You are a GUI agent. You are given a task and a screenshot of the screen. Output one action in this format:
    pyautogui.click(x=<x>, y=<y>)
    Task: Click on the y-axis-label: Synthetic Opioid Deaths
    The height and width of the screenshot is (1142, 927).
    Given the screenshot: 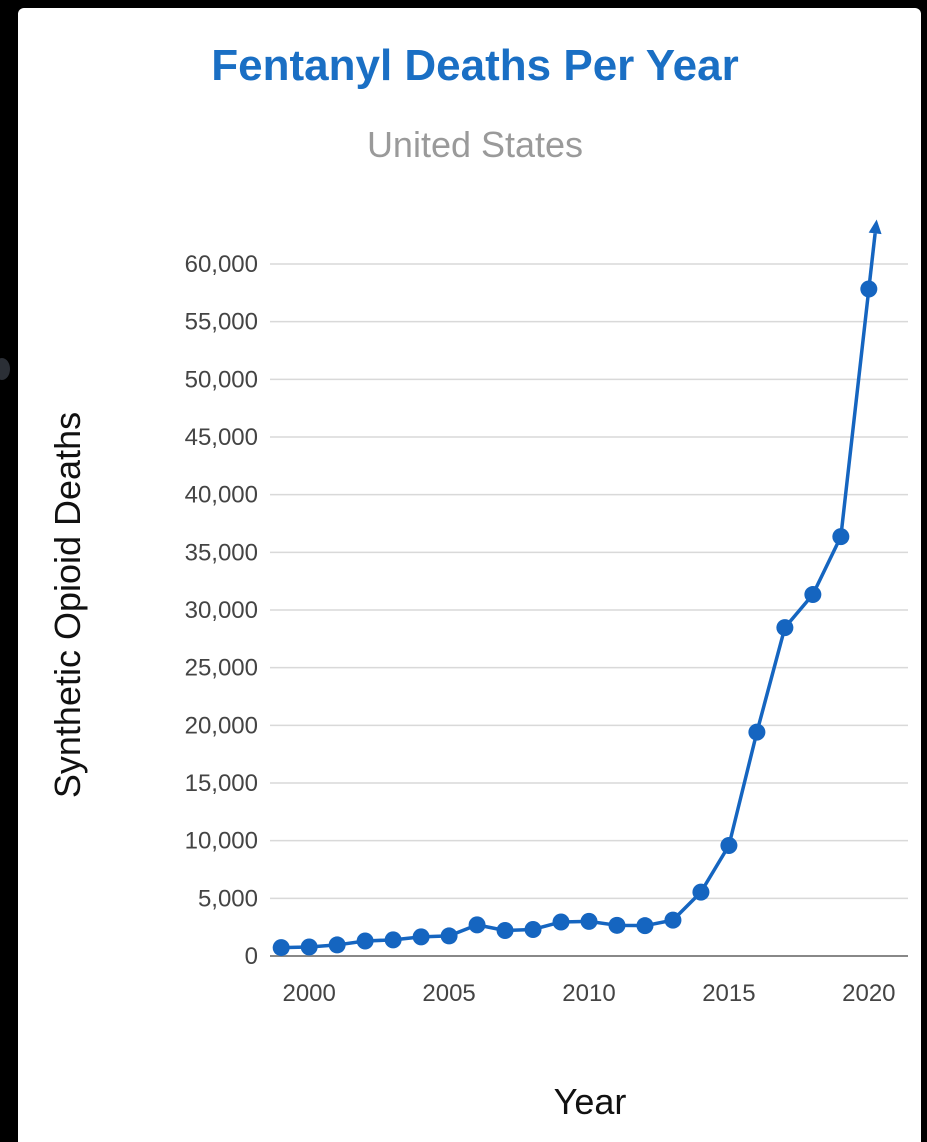 What is the action you would take?
    pyautogui.click(x=67, y=605)
    